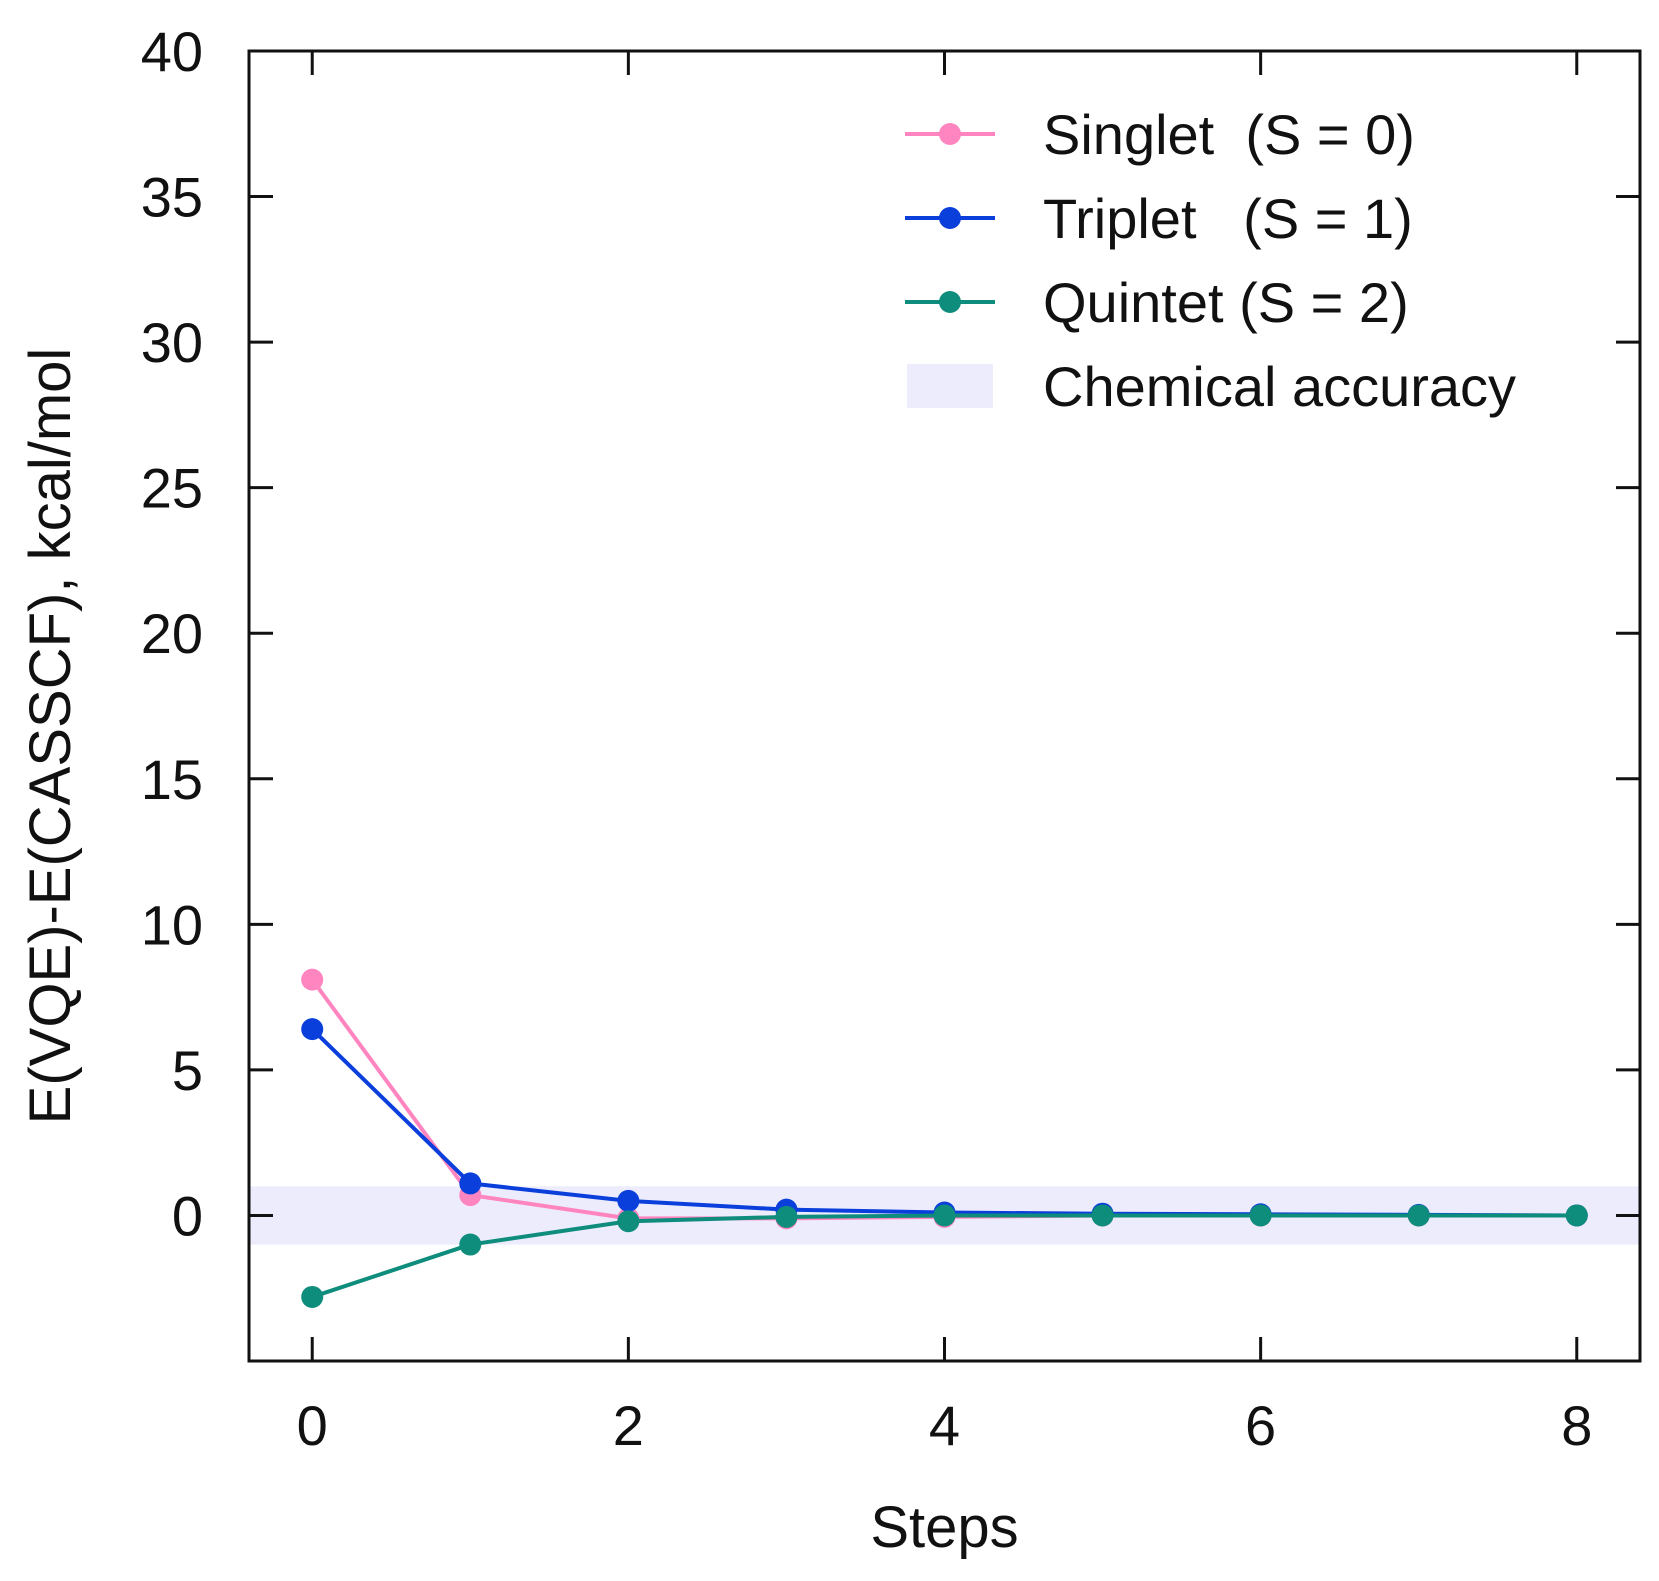 The image size is (1659, 1581). I want to click on x-tick-label: 8, so click(1576, 1425).